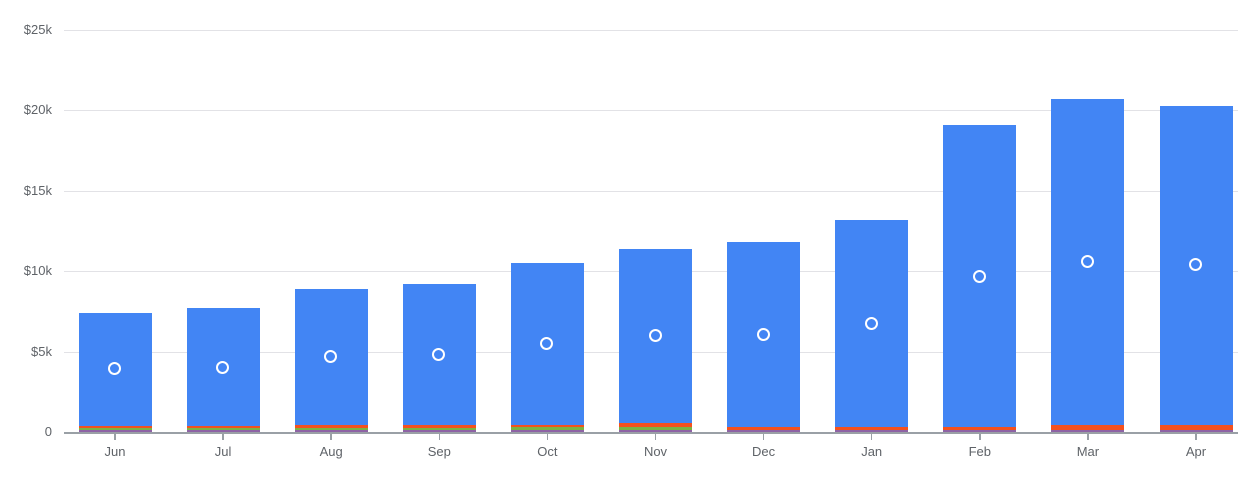 The image size is (1240, 485). I want to click on y-tick-label: $10k, so click(37, 271).